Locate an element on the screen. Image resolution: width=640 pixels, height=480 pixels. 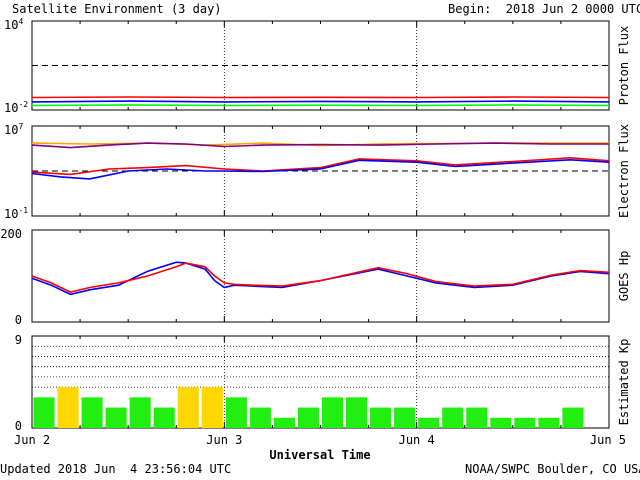
panel-ylabel: Estimated Kp is located at coordinates (624, 382).